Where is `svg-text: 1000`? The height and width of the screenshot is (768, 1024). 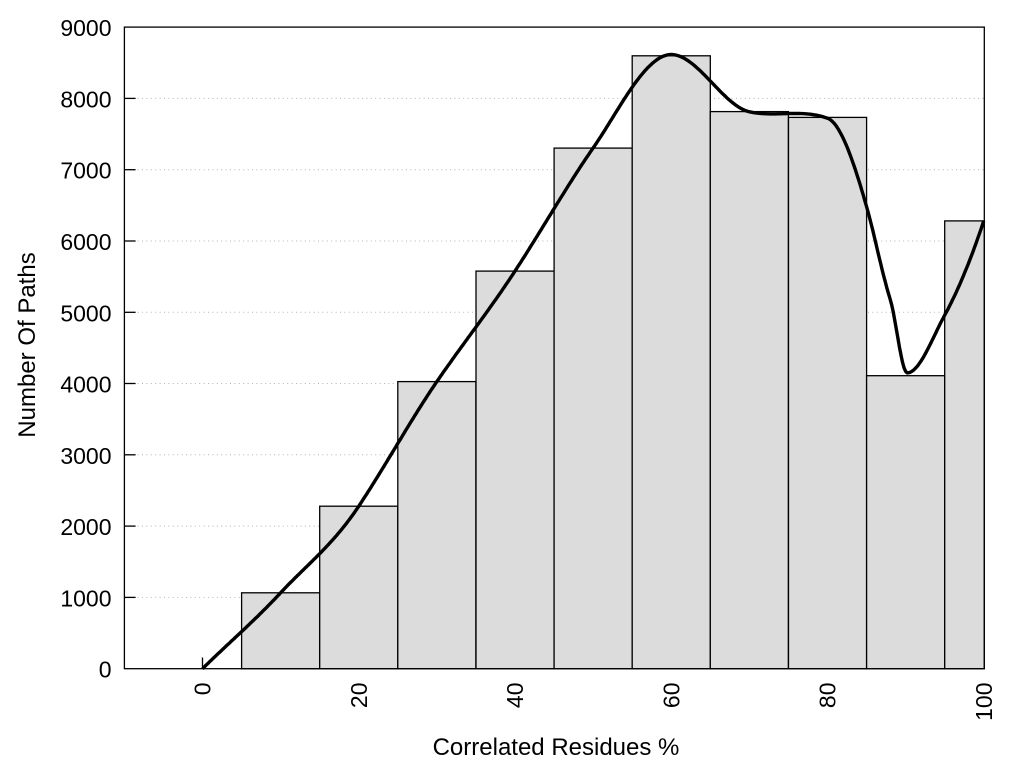
svg-text: 1000 is located at coordinates (85, 598).